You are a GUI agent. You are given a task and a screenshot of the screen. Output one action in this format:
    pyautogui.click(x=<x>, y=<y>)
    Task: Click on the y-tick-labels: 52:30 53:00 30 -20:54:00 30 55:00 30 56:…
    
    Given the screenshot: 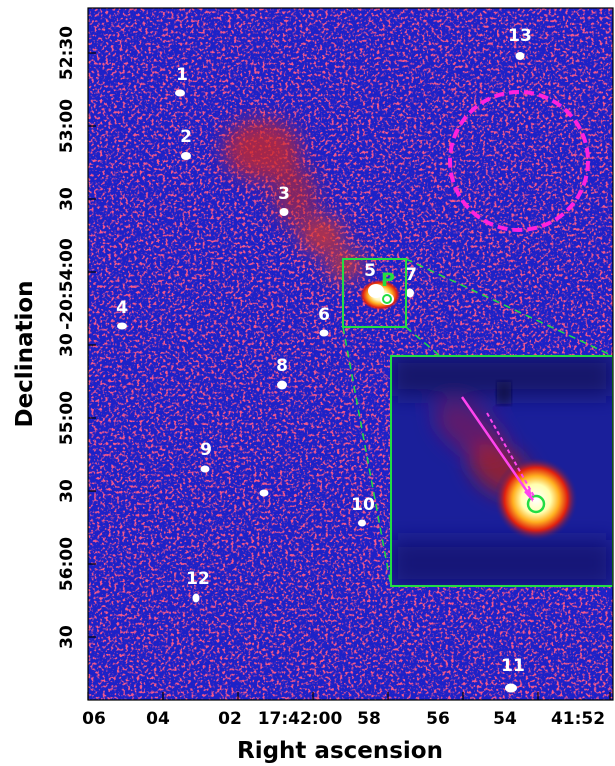 What is the action you would take?
    pyautogui.click(x=67, y=337)
    